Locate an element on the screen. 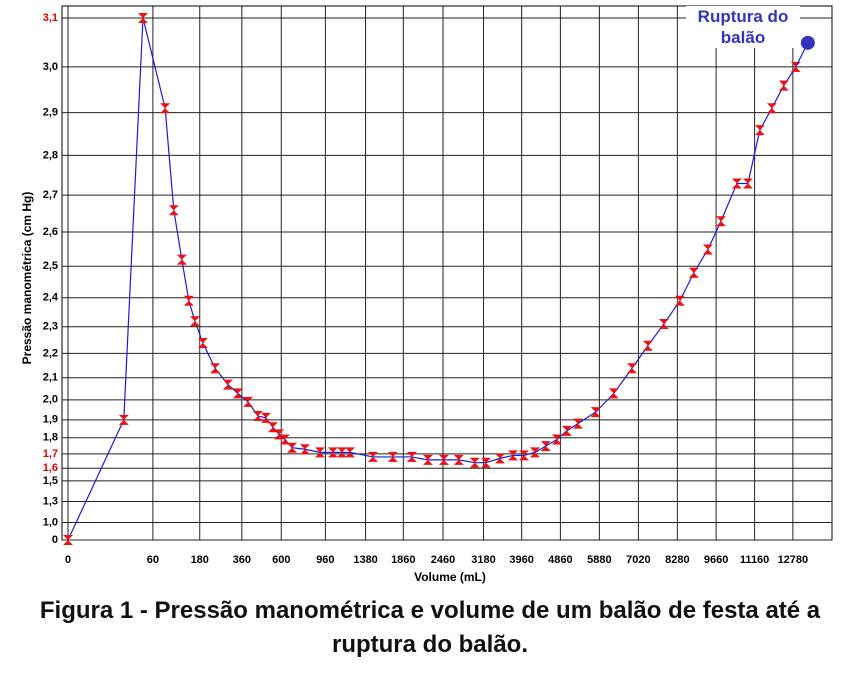  y-tick-label: 2,3 is located at coordinates (50, 327).